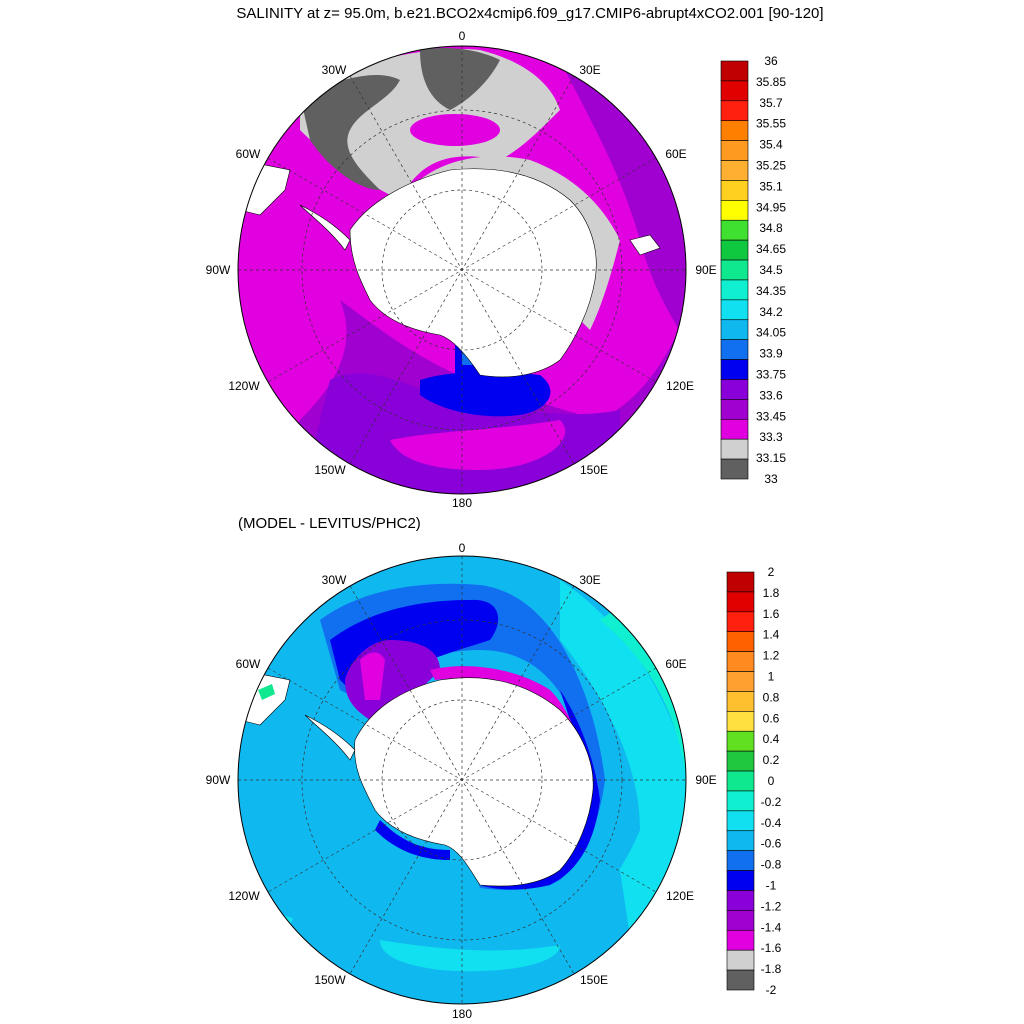  I want to click on bottom-colorbar-label: 1.8, so click(771, 593).